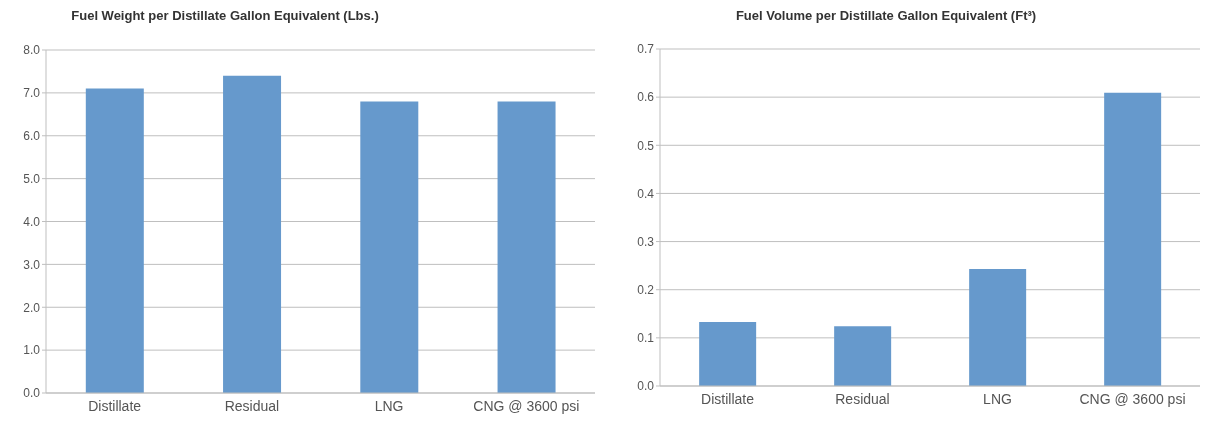 The height and width of the screenshot is (430, 1224). I want to click on chart-title: Fuel Volume per Distillate Gallon Equivalent (Ft³), so click(886, 15).